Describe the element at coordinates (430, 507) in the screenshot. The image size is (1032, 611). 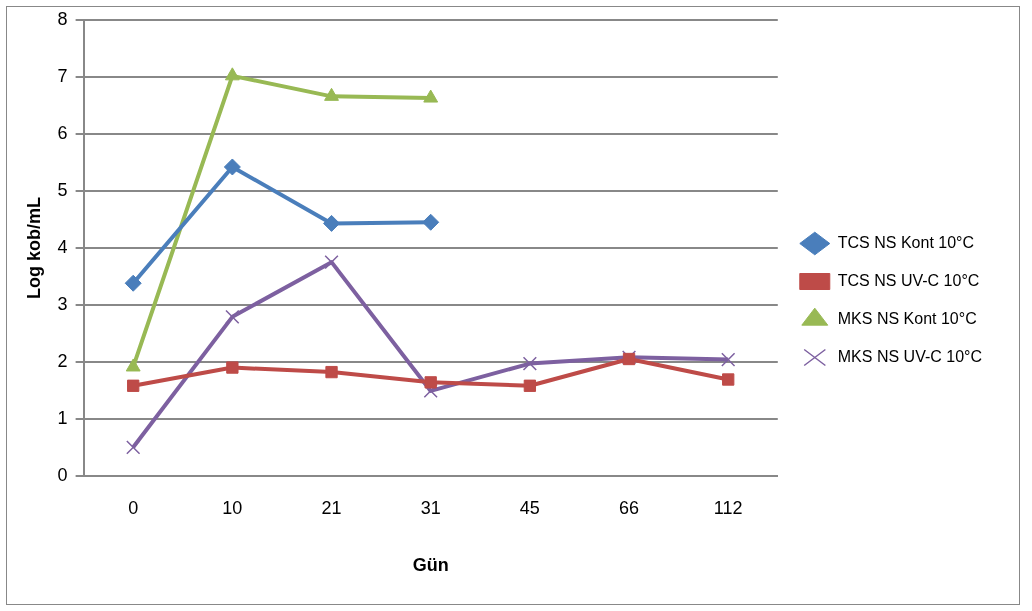
I see `x-tick-label: 31` at that location.